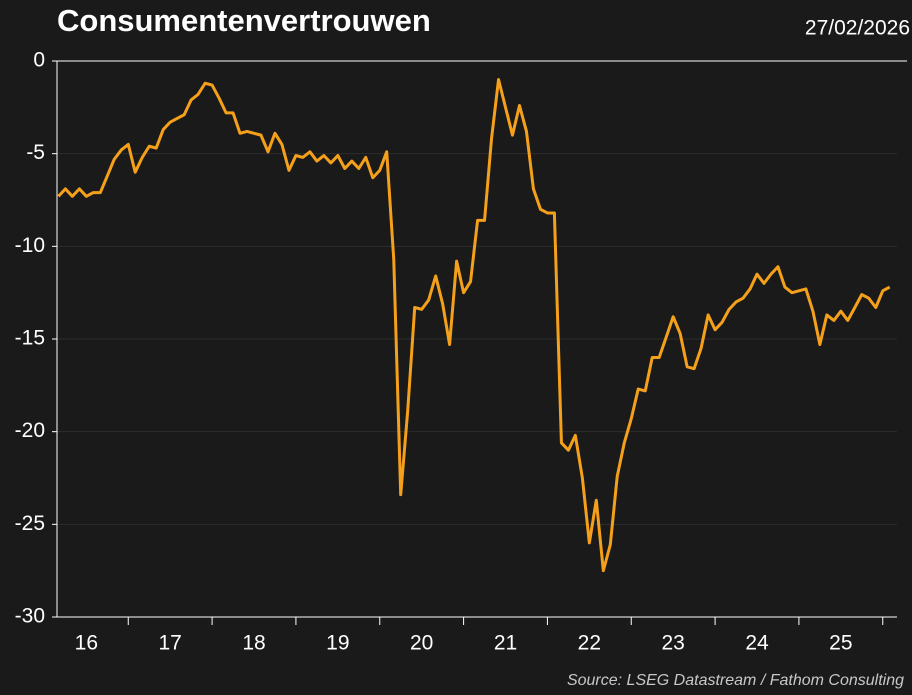 This screenshot has height=695, width=912. What do you see at coordinates (86, 643) in the screenshot?
I see `x-tick-label: 16` at bounding box center [86, 643].